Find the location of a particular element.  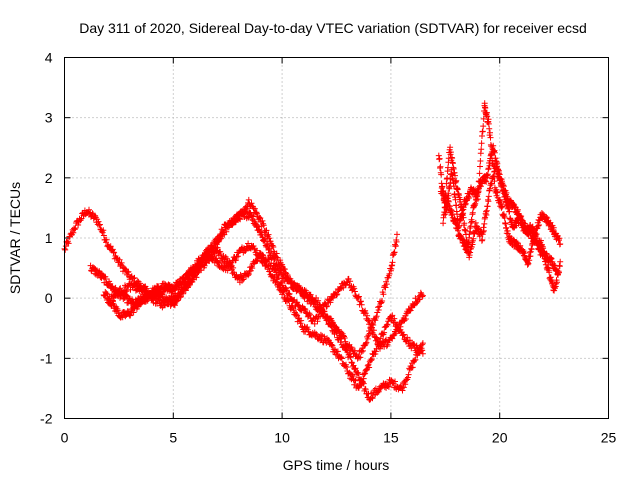

x-axis-title: GPS time / hours is located at coordinates (336, 465).